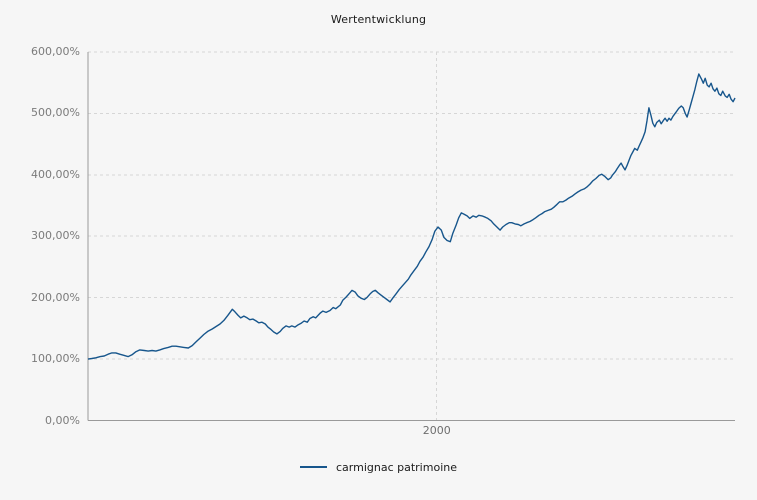 This screenshot has width=757, height=500. Describe the element at coordinates (55, 51) in the screenshot. I see `y-axis-tick-label: 600,00%` at that location.